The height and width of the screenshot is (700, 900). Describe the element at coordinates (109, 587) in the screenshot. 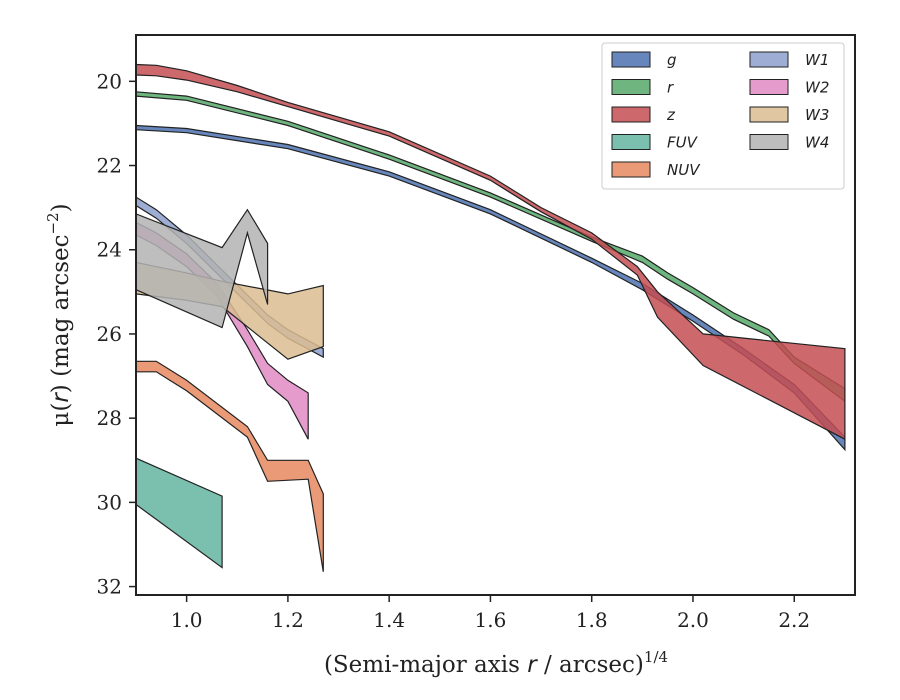

I see `y-tick-label: 32` at that location.